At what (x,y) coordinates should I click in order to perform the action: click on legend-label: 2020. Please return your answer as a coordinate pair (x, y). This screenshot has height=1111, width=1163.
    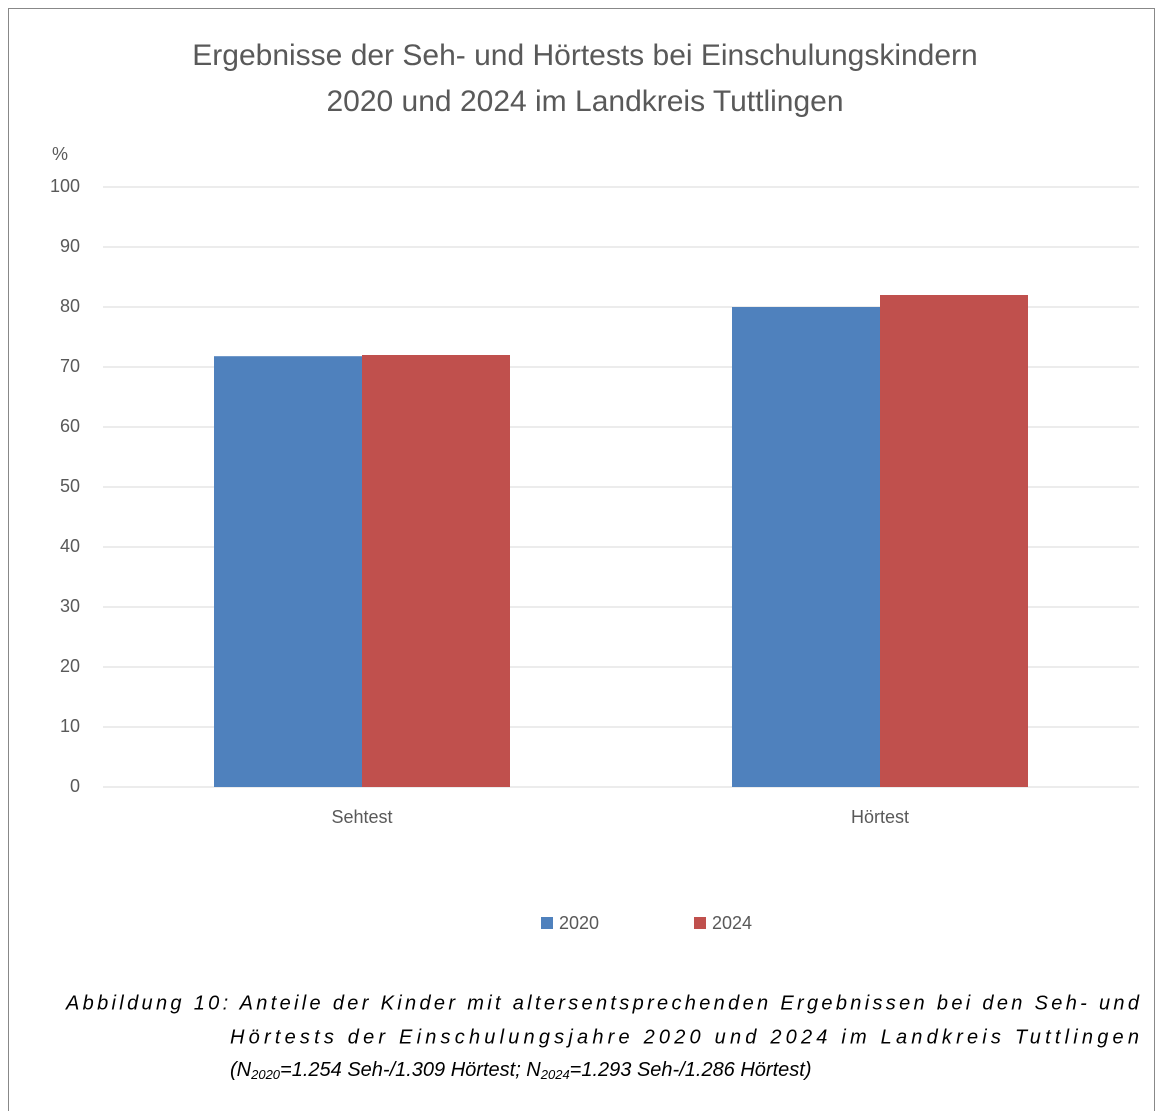
    Looking at the image, I should click on (579, 923).